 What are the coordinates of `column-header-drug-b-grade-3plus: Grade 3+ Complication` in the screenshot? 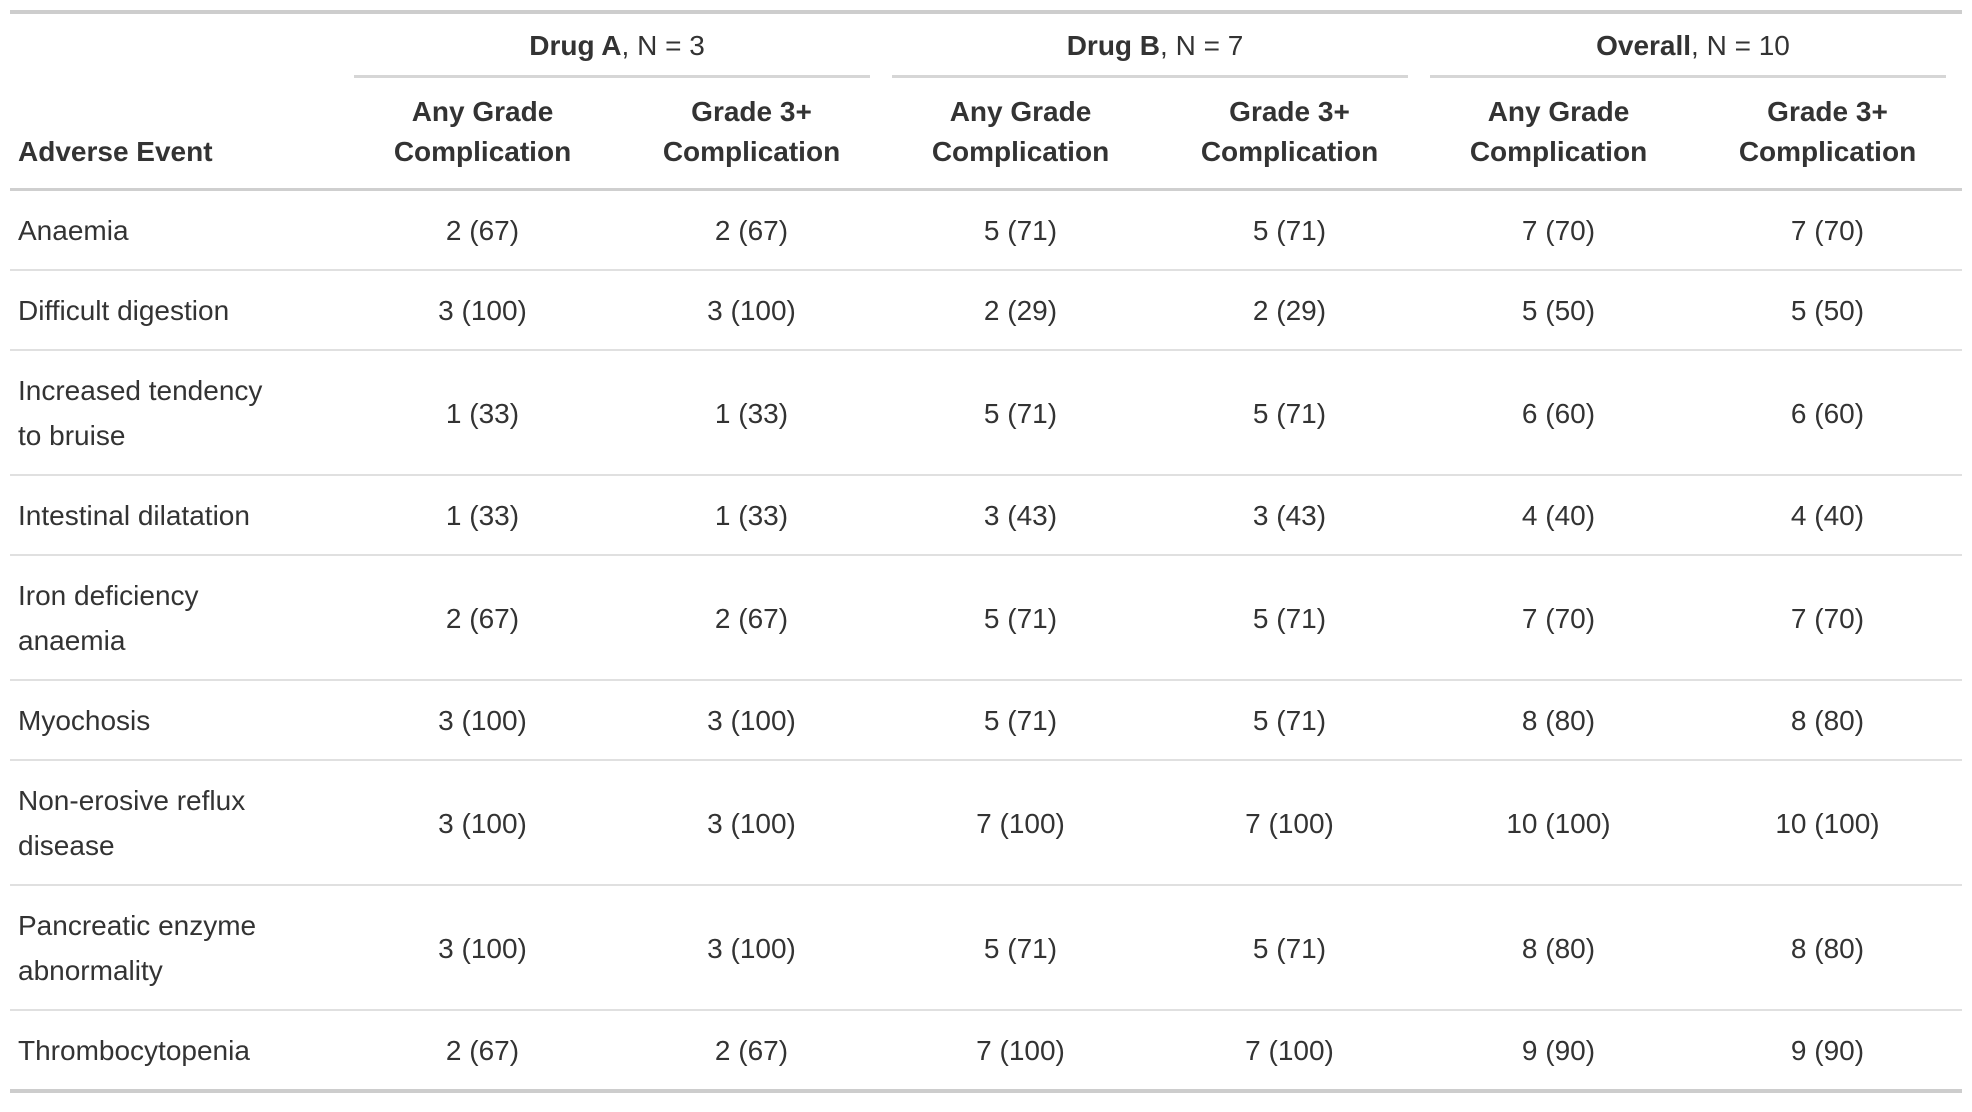 It's located at (1289, 134).